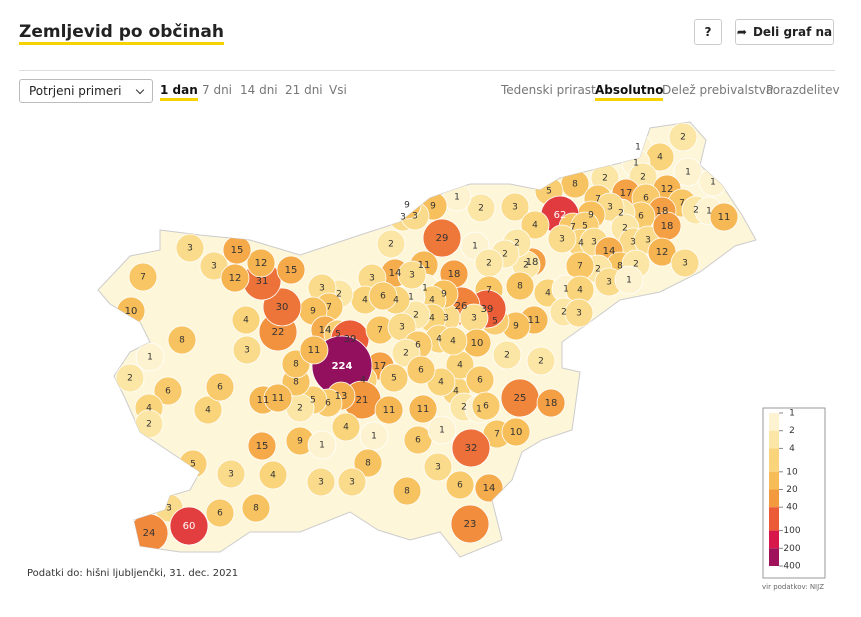 The width and height of the screenshot is (861, 617). What do you see at coordinates (217, 90) in the screenshot?
I see `period-tab: 7 dni` at bounding box center [217, 90].